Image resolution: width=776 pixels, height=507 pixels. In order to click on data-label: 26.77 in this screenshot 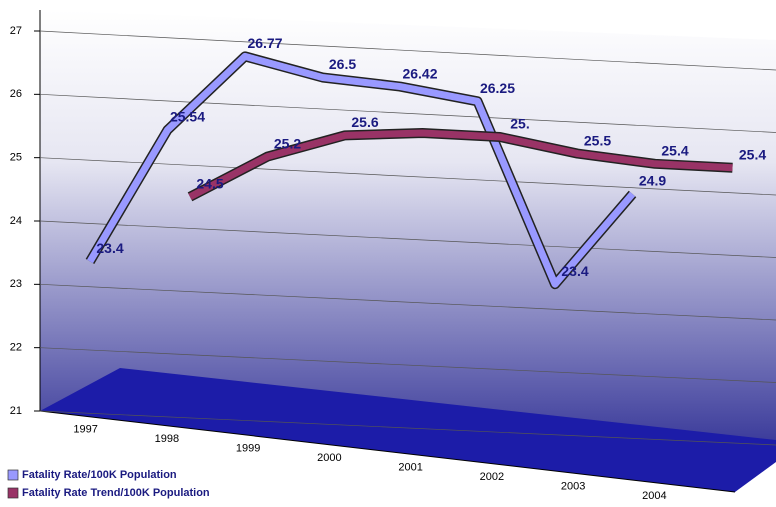, I will do `click(264, 43)`.